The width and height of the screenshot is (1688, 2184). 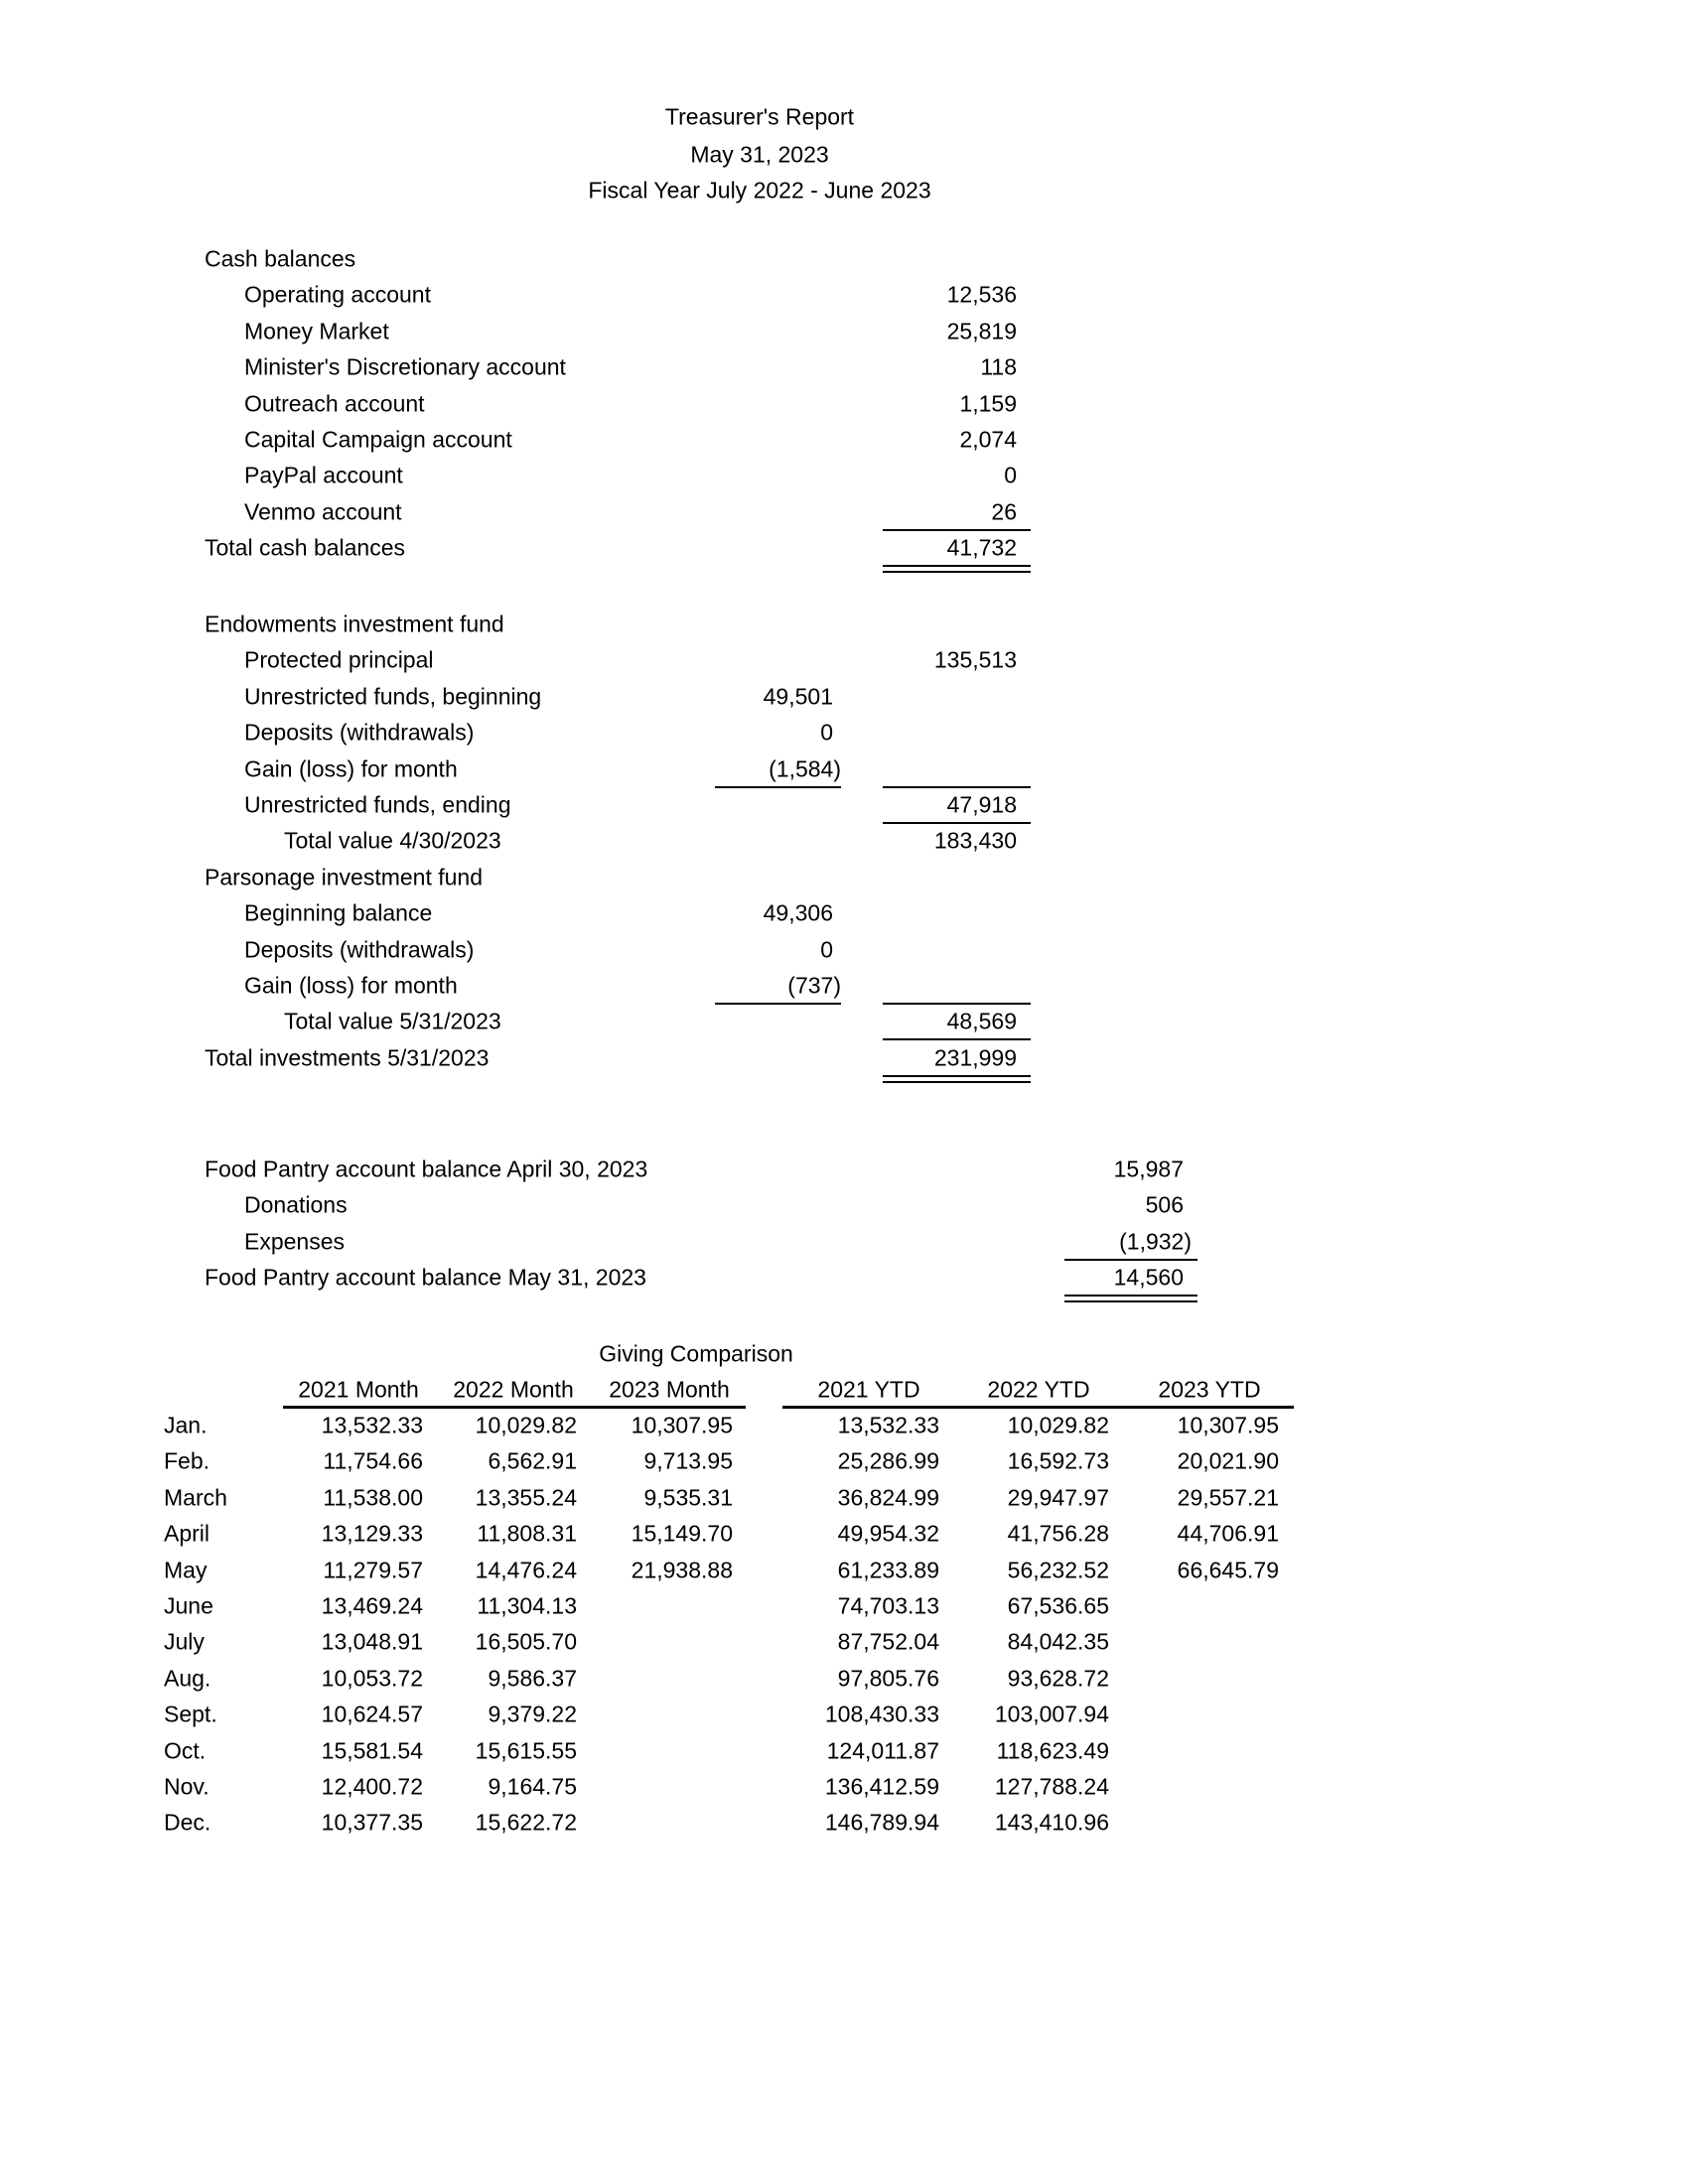 What do you see at coordinates (344, 877) in the screenshot?
I see `parsonage-heading: Parsonage investment fund` at bounding box center [344, 877].